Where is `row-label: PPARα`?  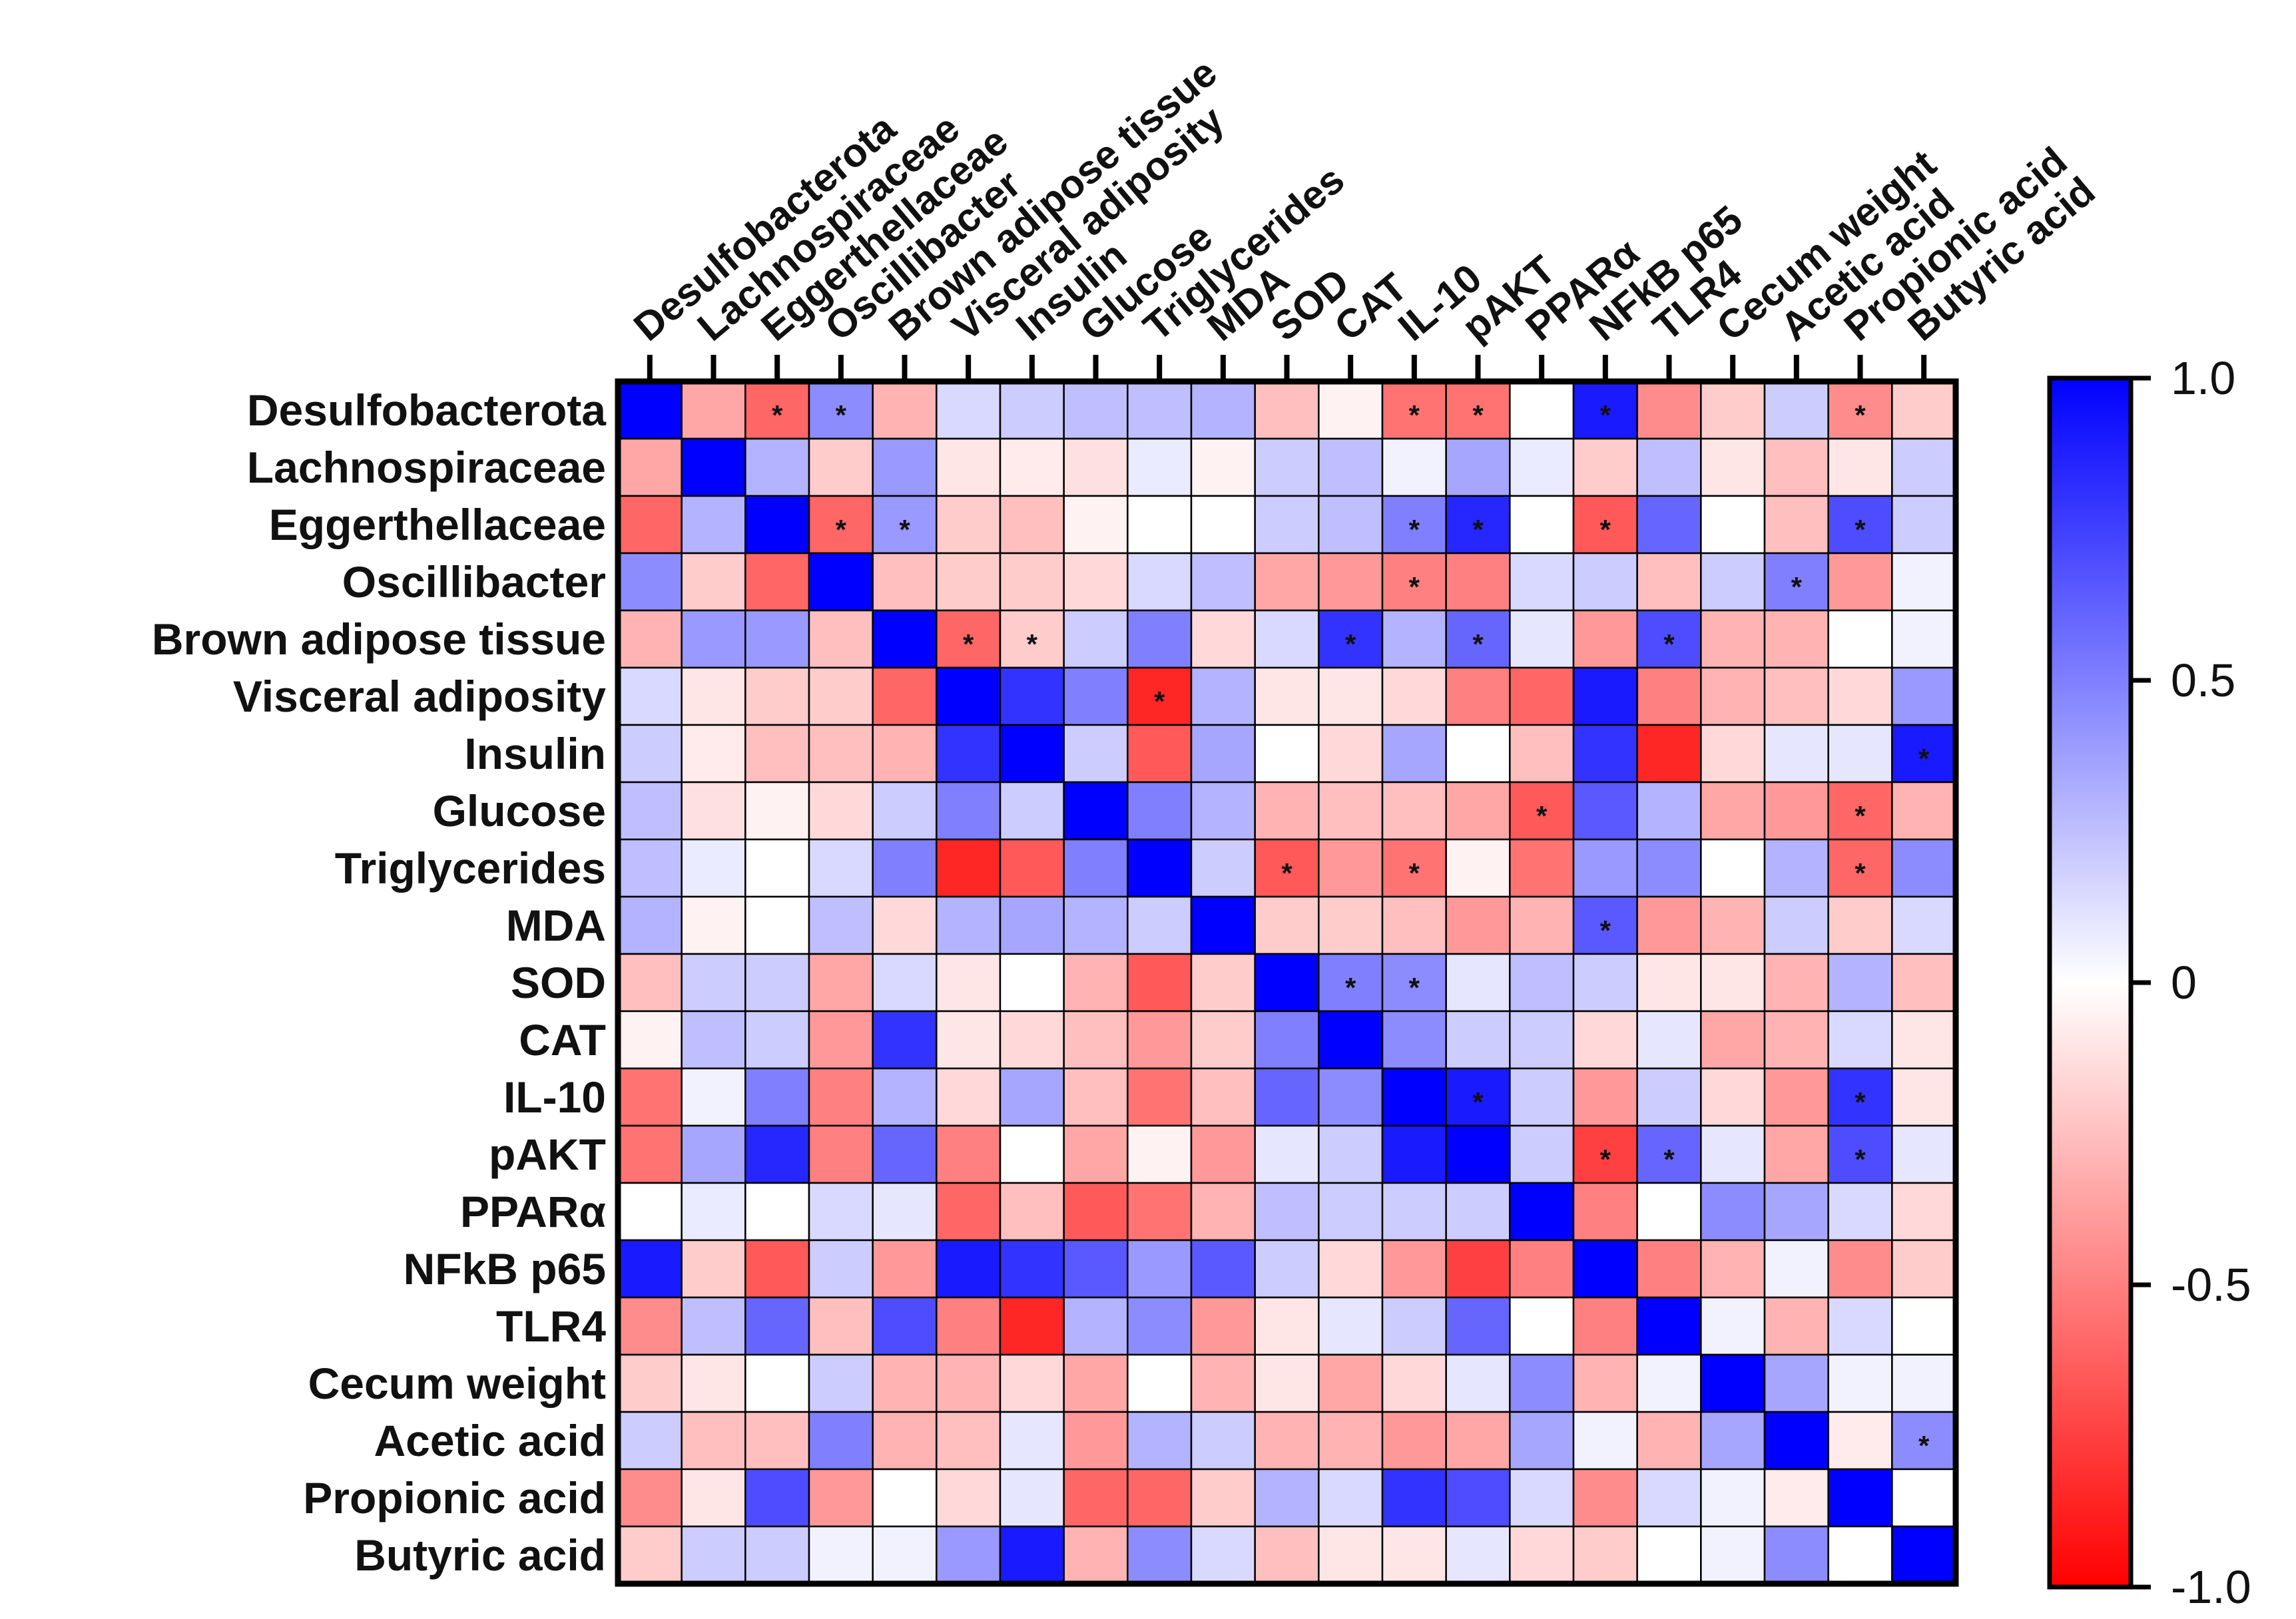
row-label: PPARα is located at coordinates (533, 1212).